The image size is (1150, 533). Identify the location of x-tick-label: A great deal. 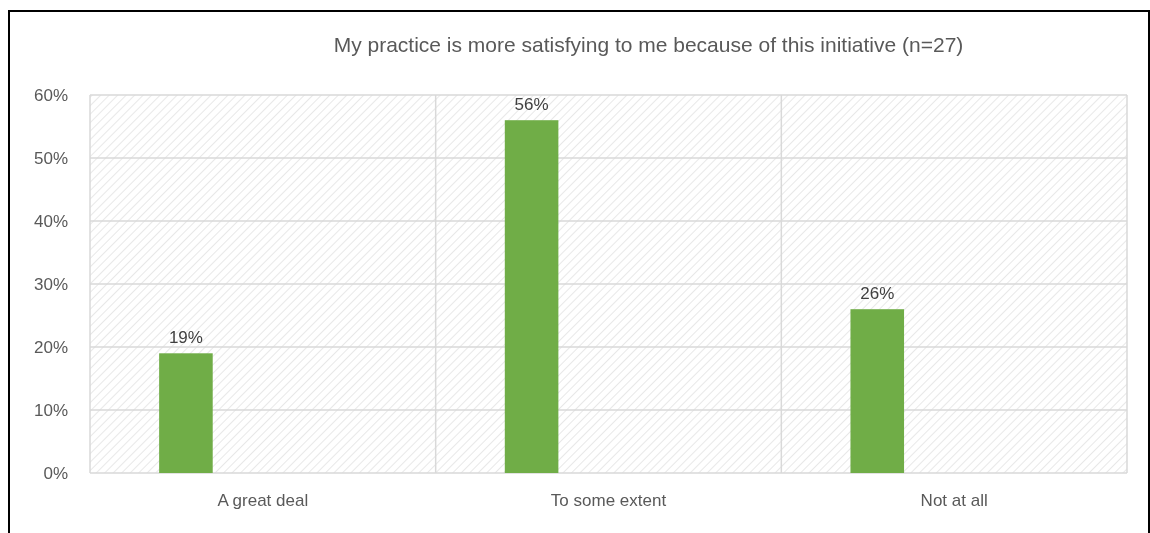
(263, 500).